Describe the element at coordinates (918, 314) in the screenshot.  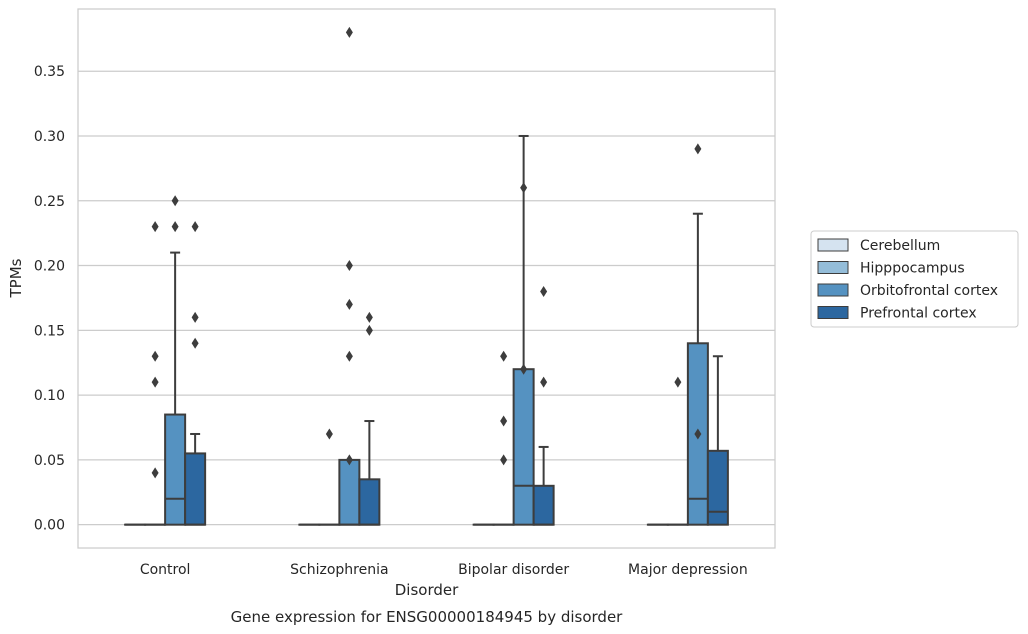
I see `legend-label: Prefrontal cortex` at that location.